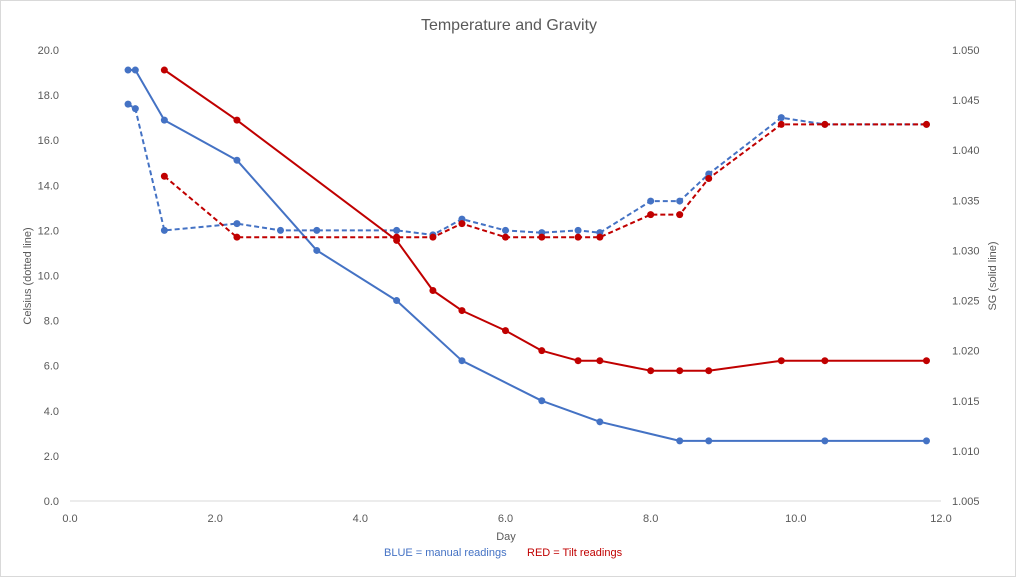 The width and height of the screenshot is (1016, 577). I want to click on y-right-tick-label: 1.050, so click(966, 51).